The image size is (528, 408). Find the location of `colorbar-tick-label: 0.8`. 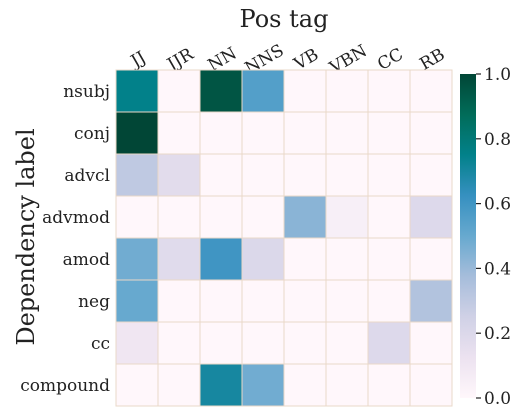

colorbar-tick-label: 0.8 is located at coordinates (497, 140).